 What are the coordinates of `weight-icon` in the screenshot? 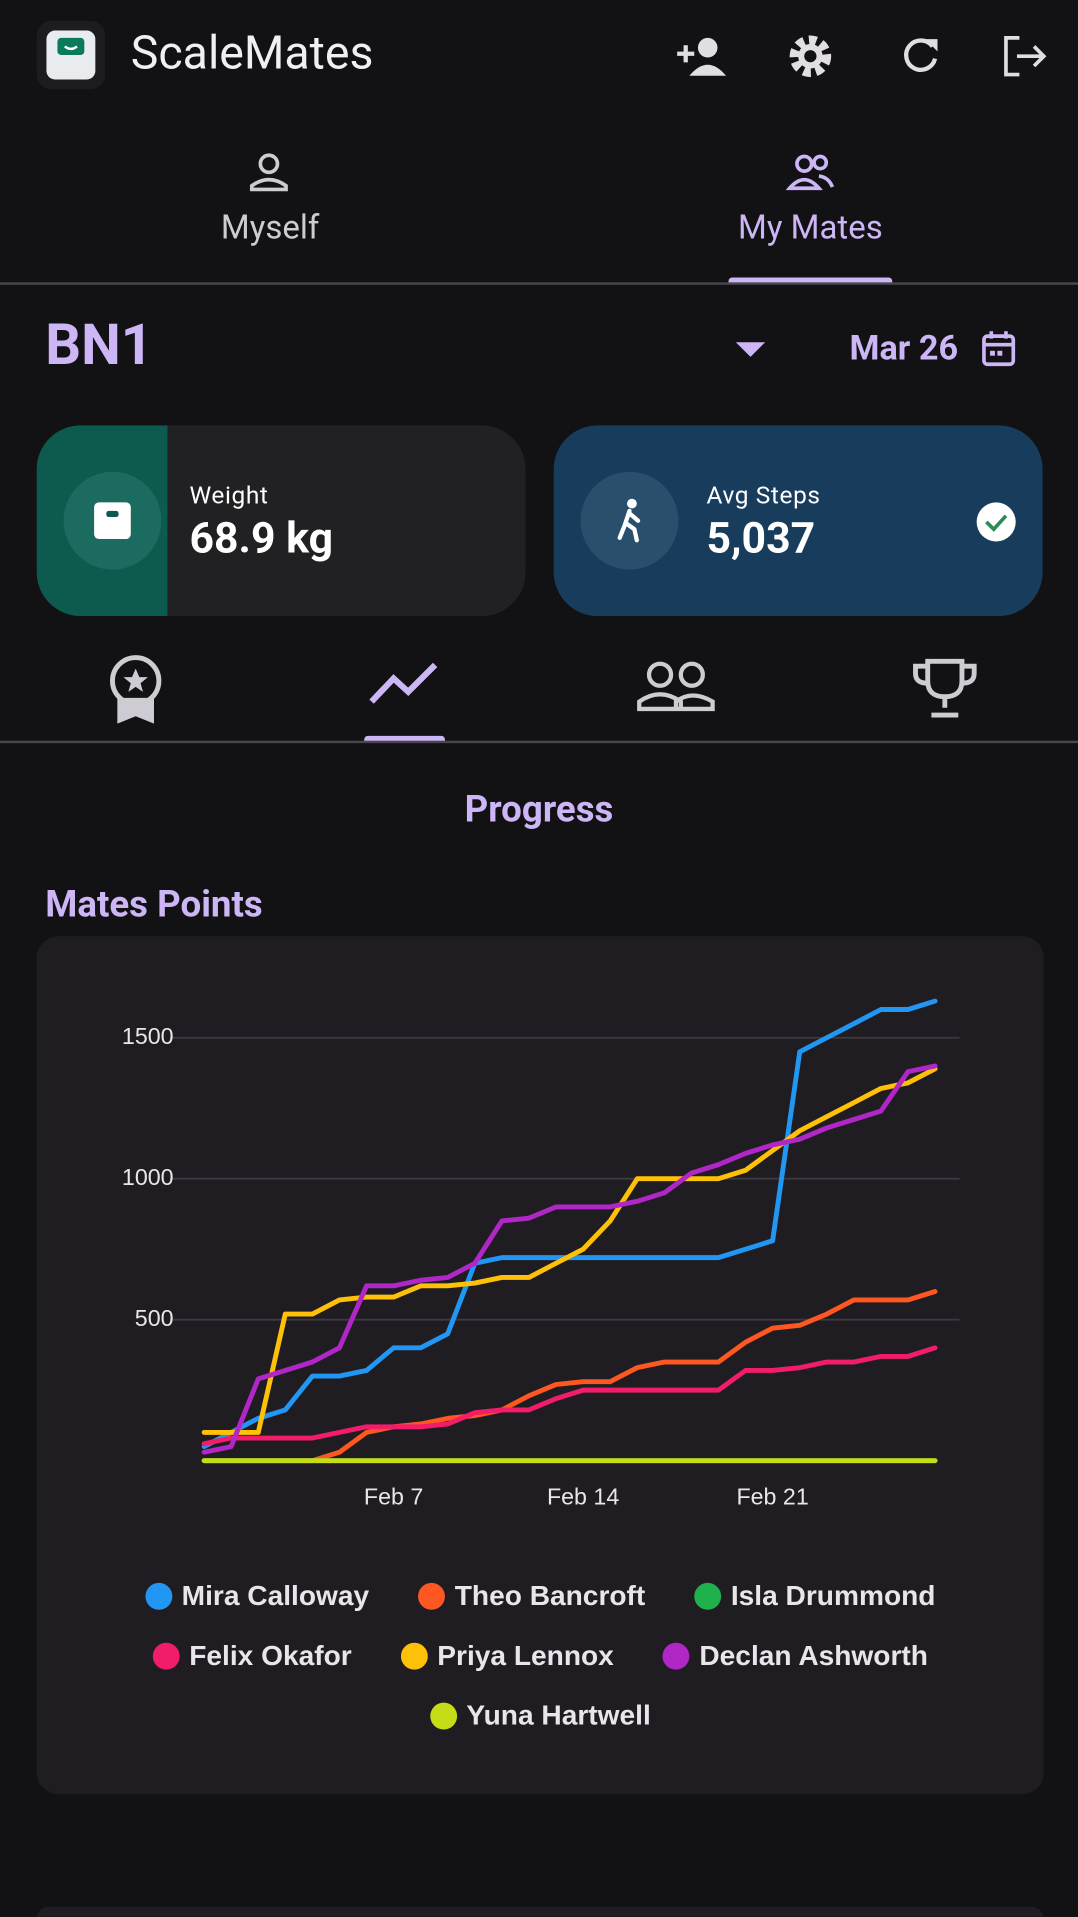 It's located at (112, 520).